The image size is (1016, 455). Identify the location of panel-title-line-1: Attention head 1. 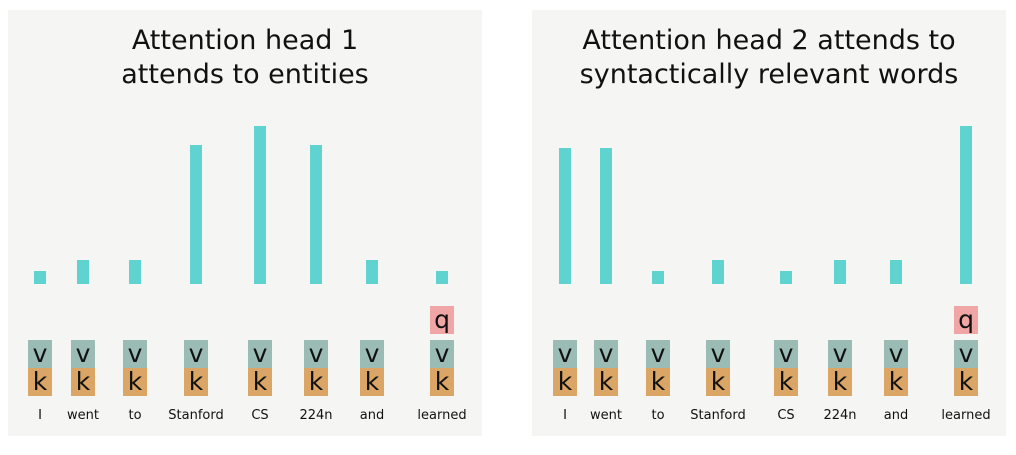
(245, 40).